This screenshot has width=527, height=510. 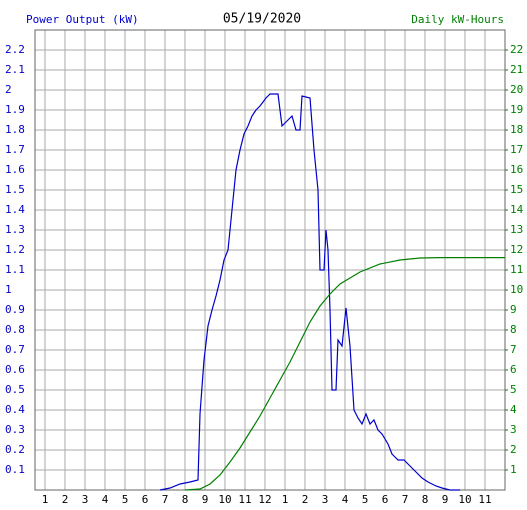 What do you see at coordinates (513, 449) in the screenshot?
I see `y2-tick-label: 2` at bounding box center [513, 449].